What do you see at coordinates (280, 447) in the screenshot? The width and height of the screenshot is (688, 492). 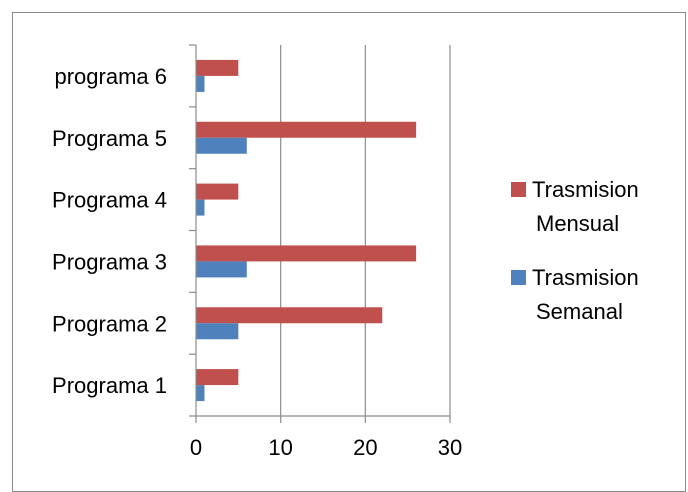 I see `x-tick-label-10: 10` at bounding box center [280, 447].